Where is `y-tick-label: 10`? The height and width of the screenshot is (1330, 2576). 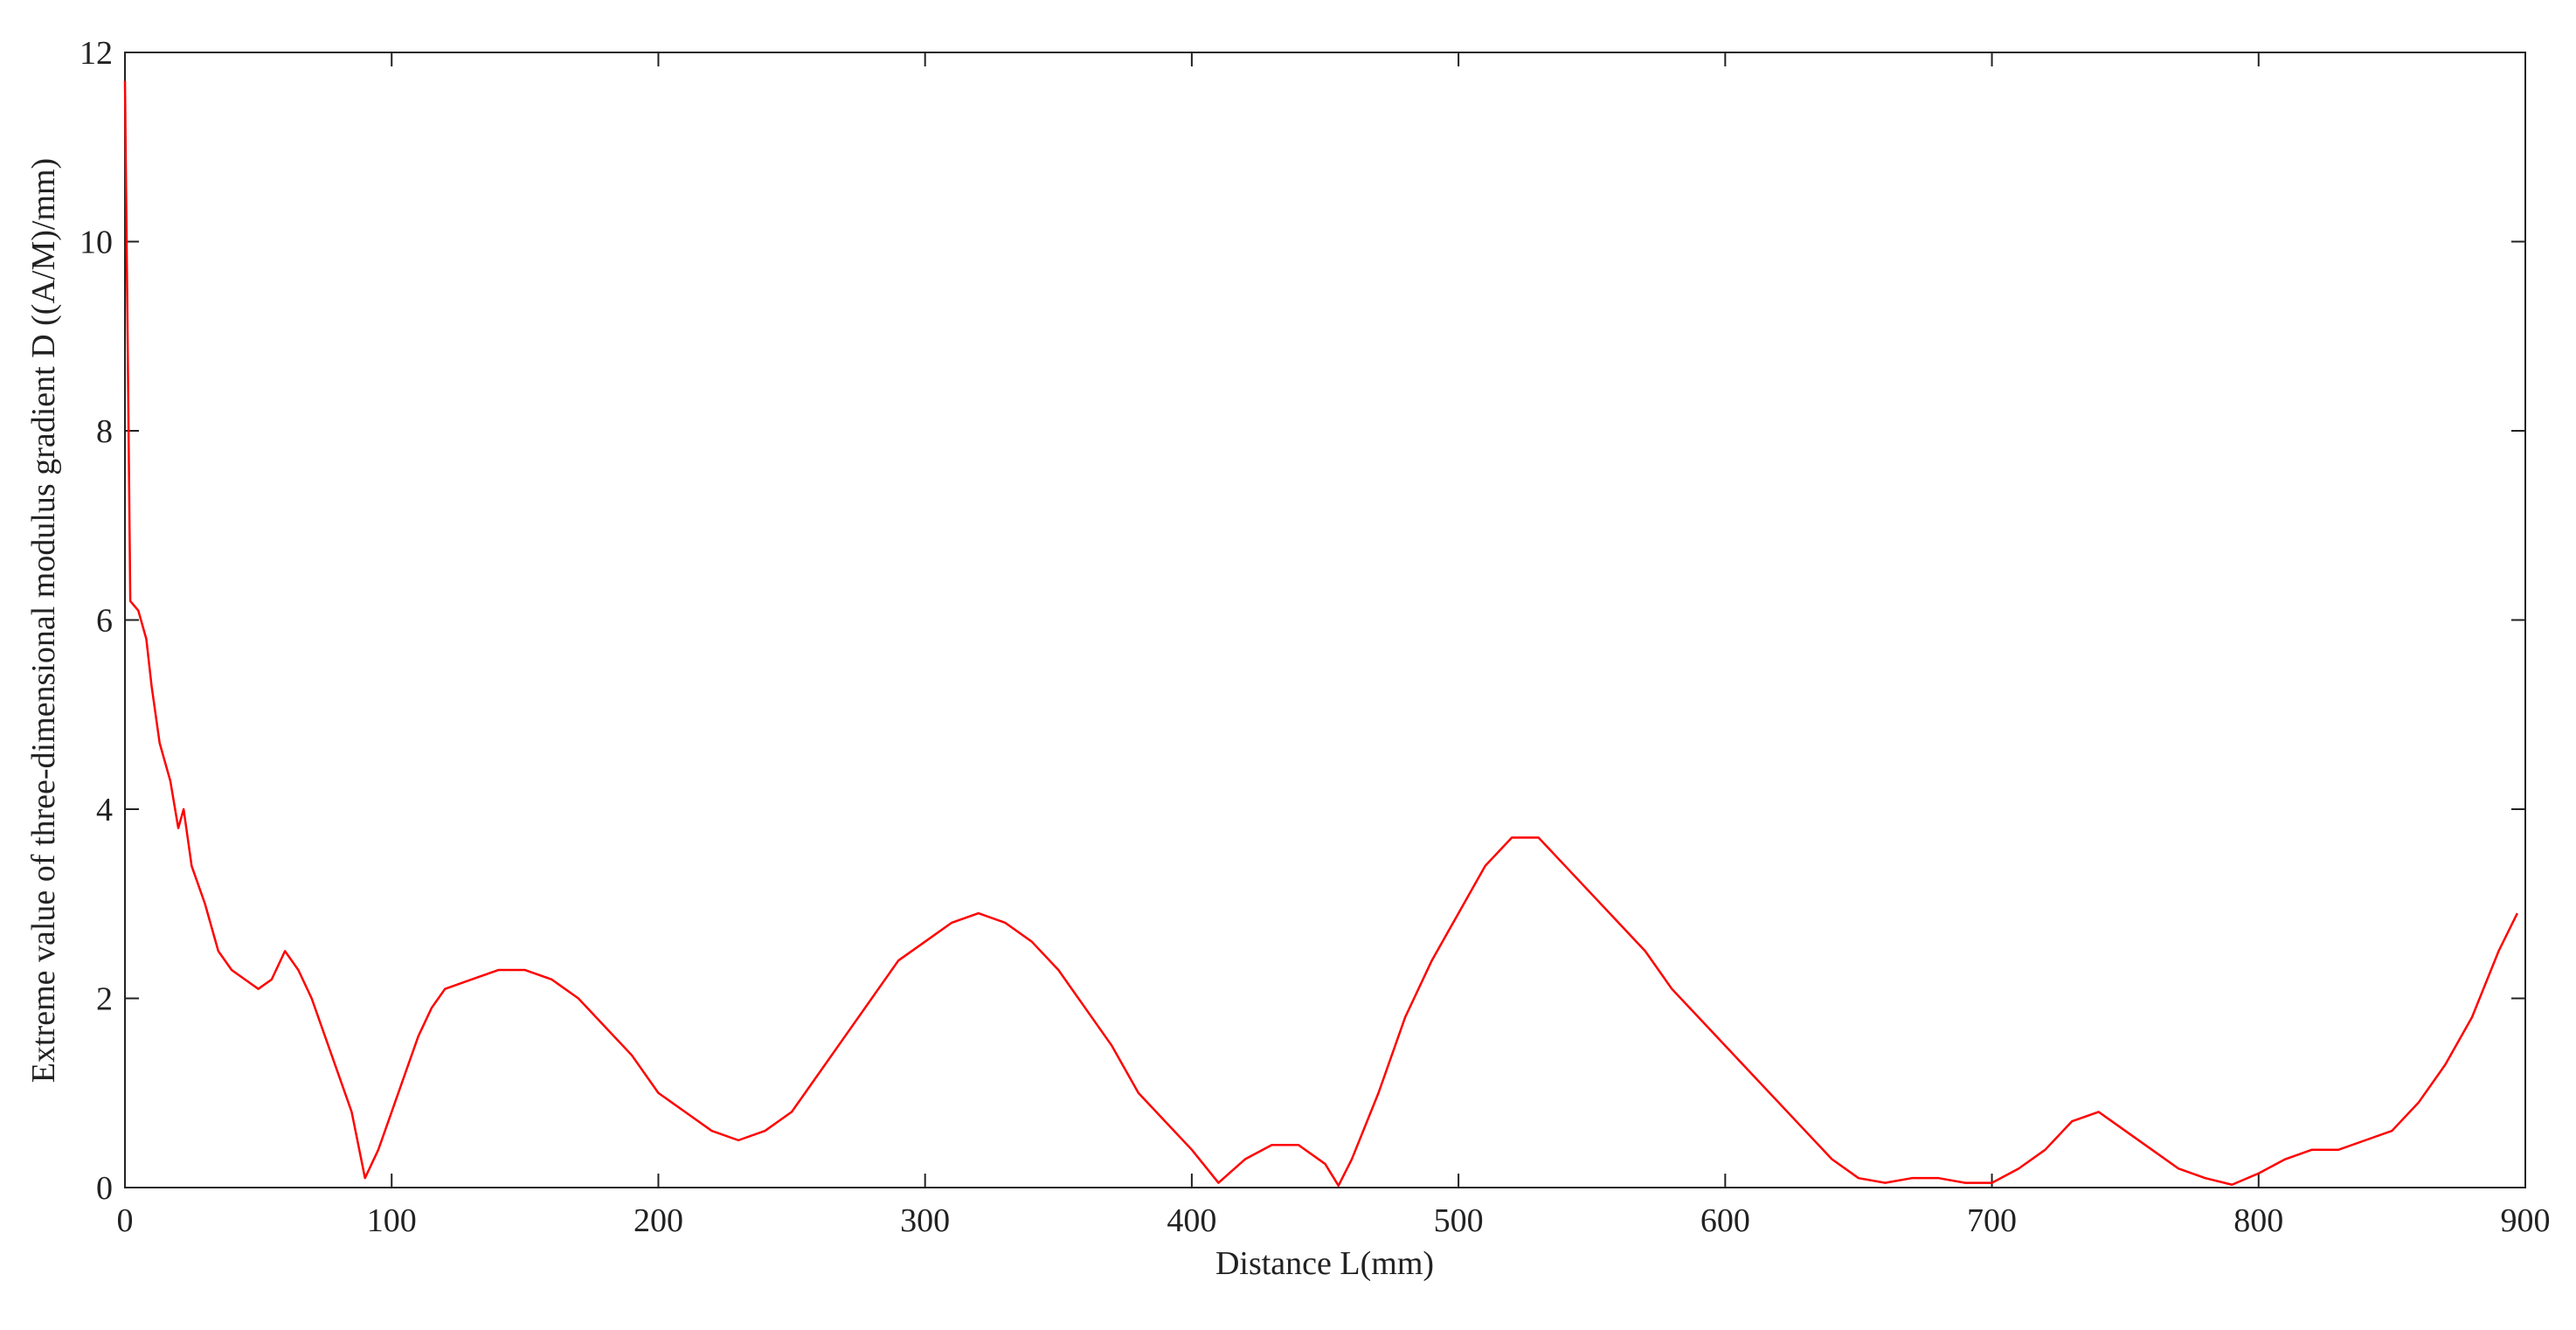
y-tick-label: 10 is located at coordinates (96, 243).